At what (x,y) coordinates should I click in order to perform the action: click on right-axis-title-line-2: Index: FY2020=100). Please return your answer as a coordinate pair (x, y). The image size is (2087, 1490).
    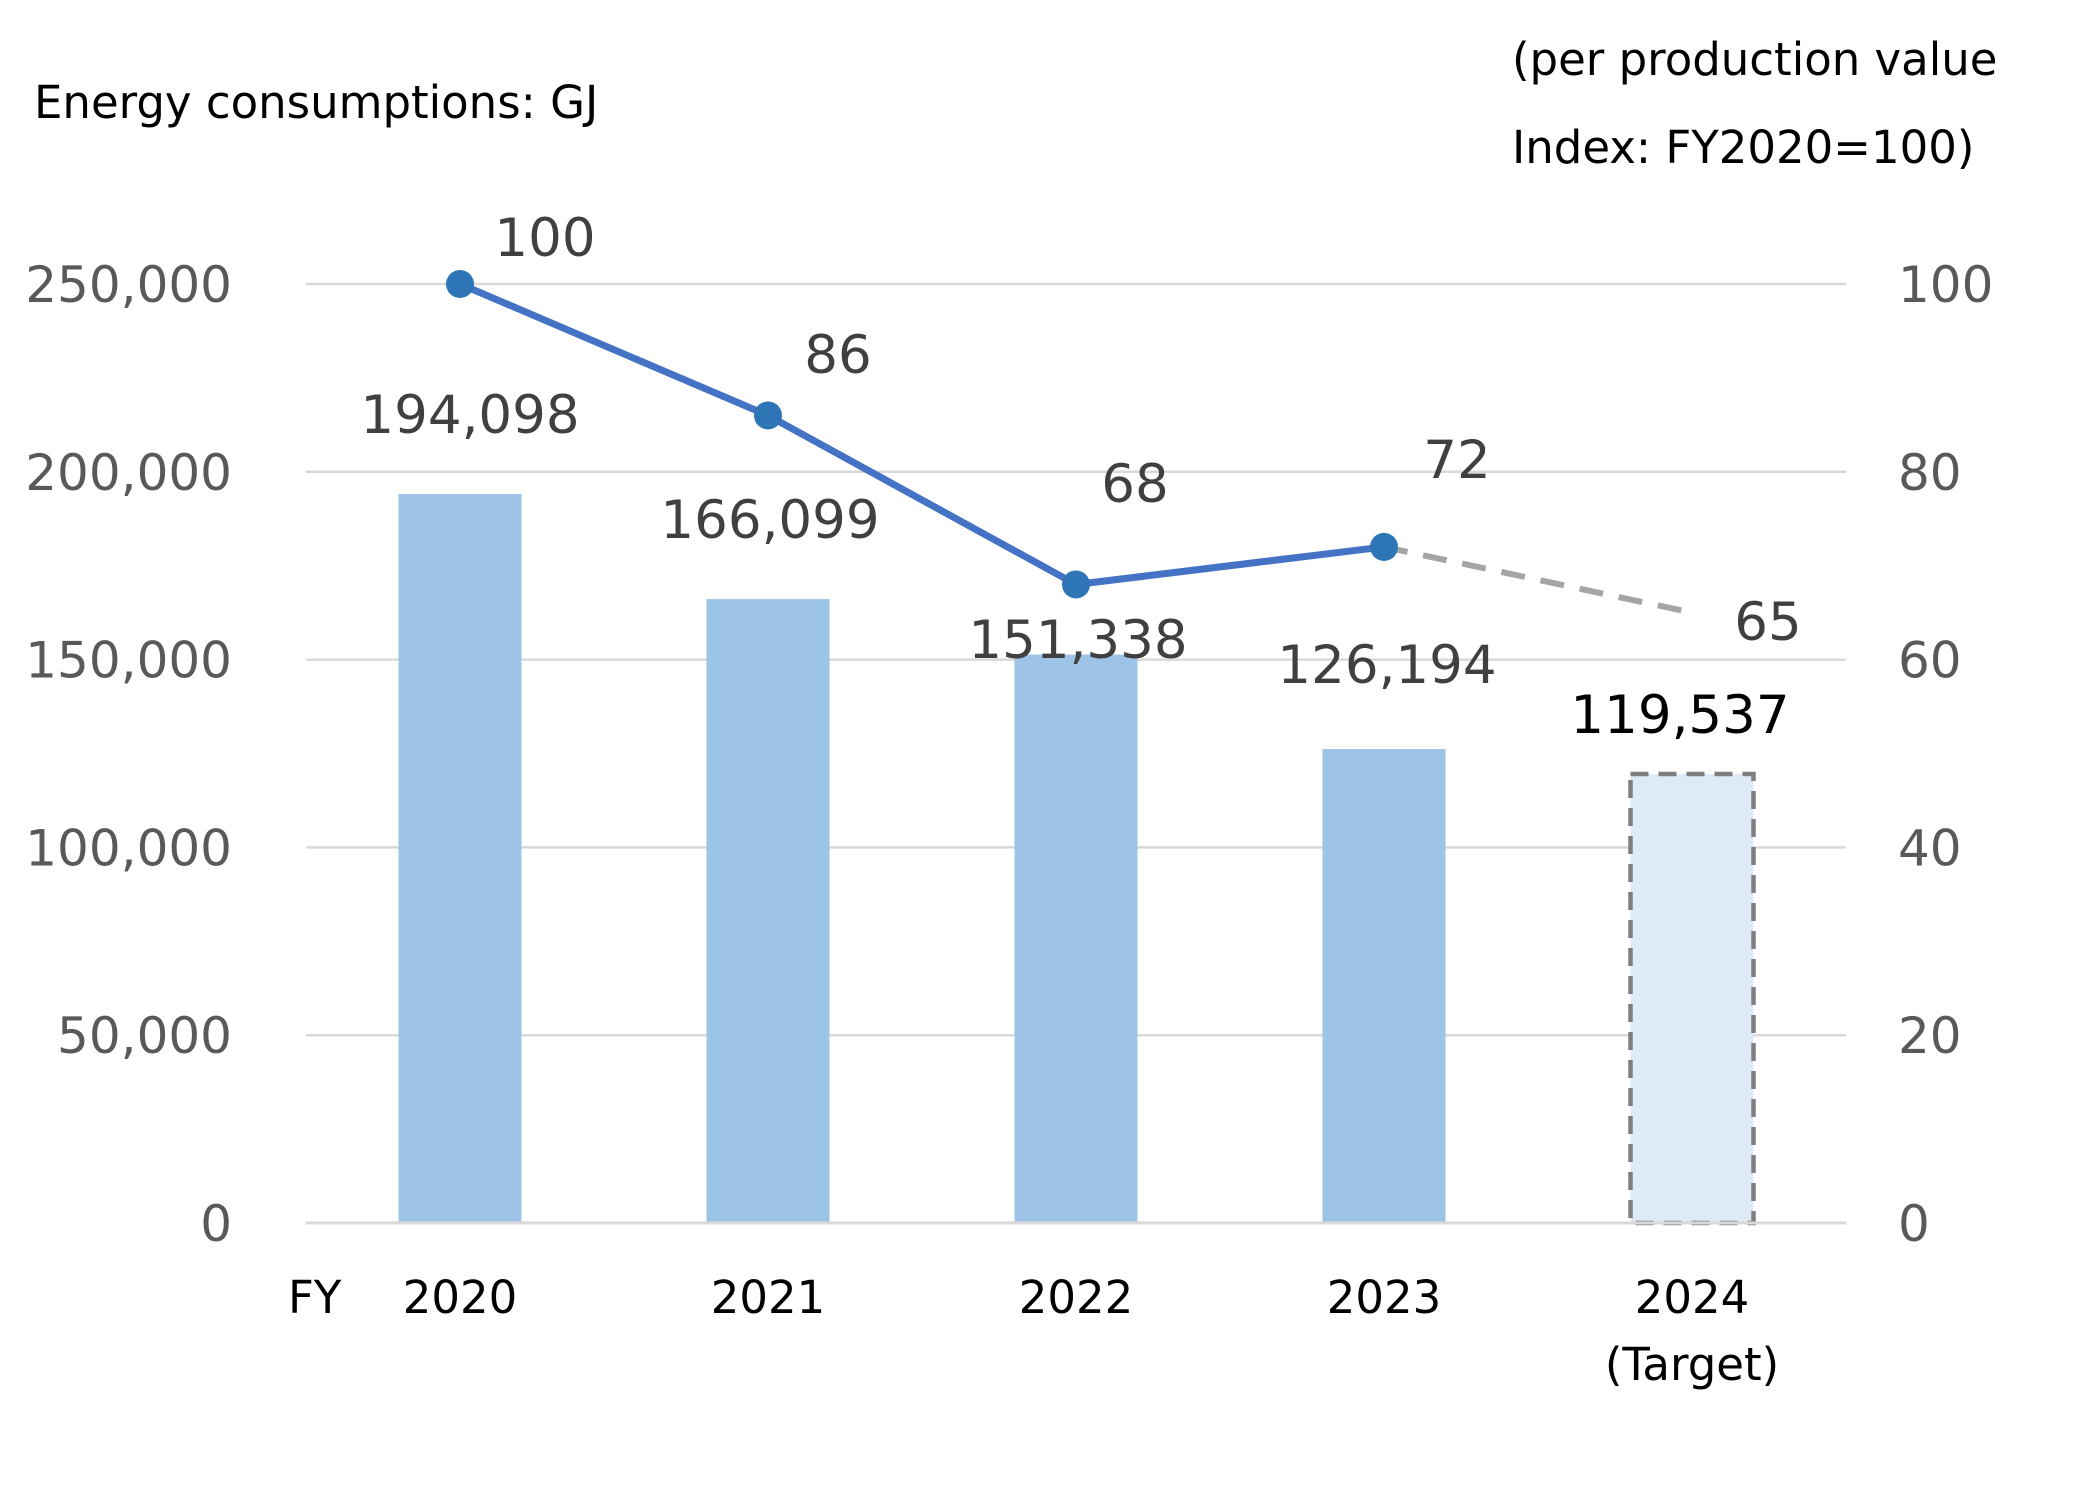
    Looking at the image, I should click on (1743, 147).